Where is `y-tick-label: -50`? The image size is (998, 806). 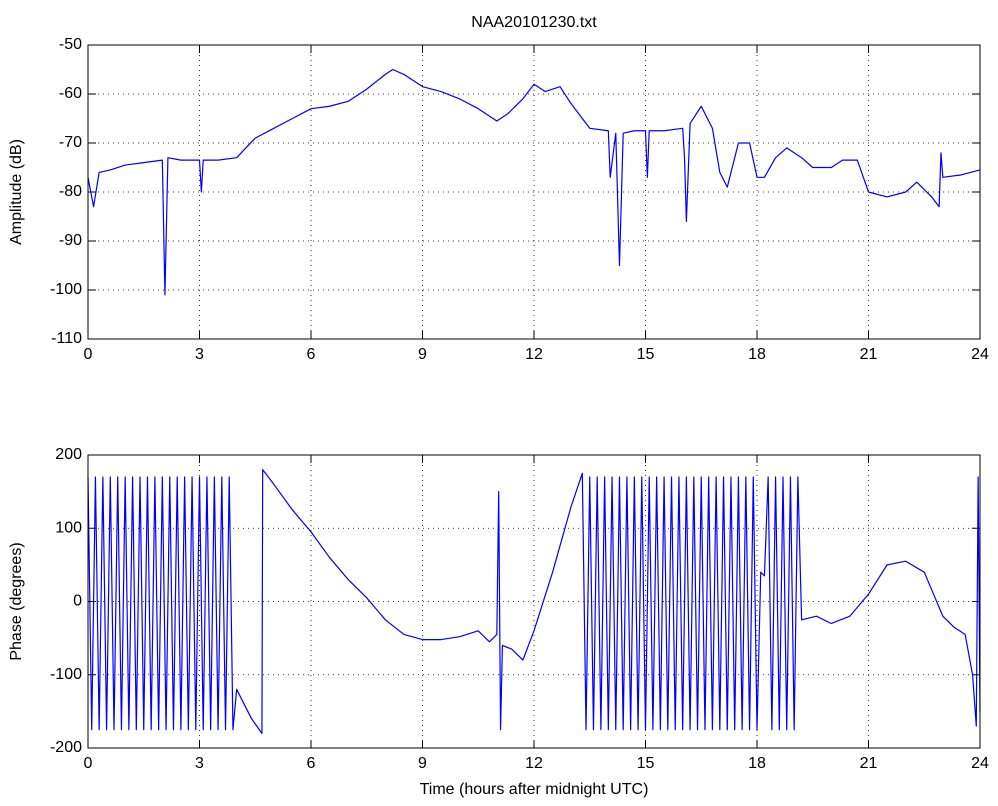 y-tick-label: -50 is located at coordinates (70, 44).